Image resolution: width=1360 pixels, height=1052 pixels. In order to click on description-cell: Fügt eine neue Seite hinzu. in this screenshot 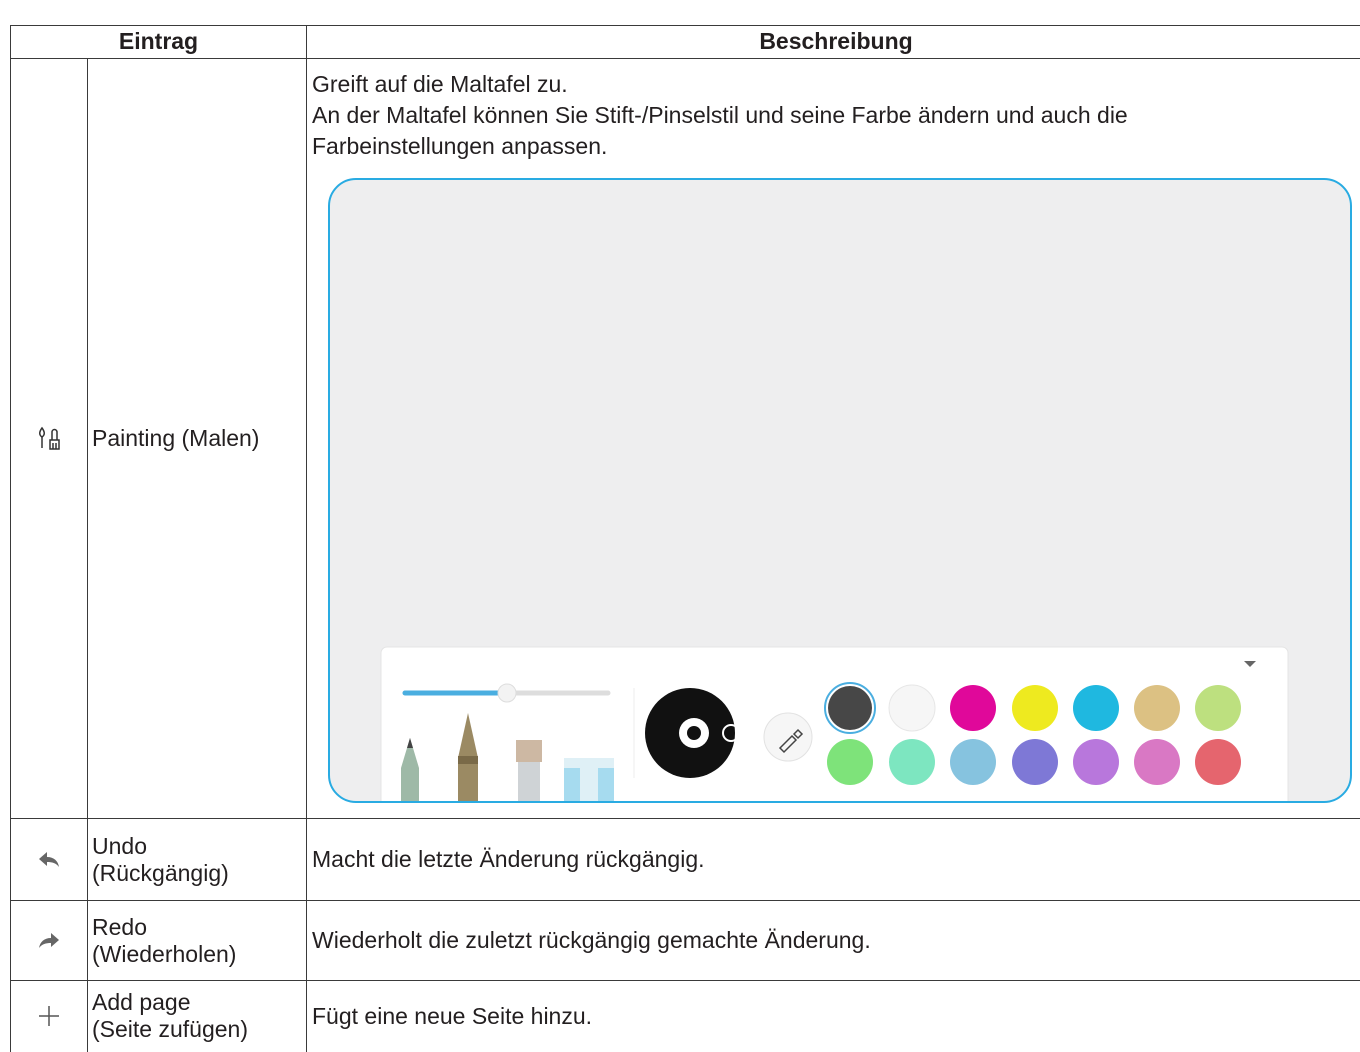, I will do `click(833, 1016)`.